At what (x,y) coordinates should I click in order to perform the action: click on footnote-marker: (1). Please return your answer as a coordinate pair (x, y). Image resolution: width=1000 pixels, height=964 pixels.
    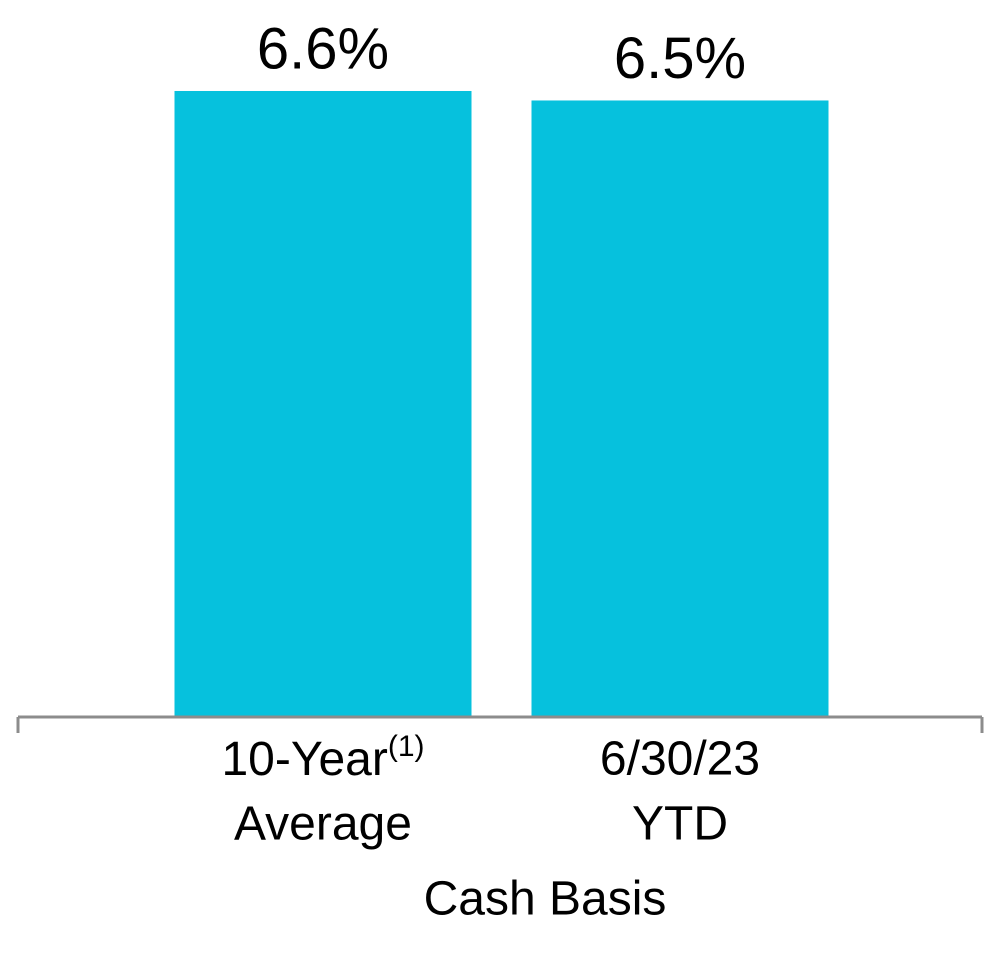
    Looking at the image, I should click on (406, 746).